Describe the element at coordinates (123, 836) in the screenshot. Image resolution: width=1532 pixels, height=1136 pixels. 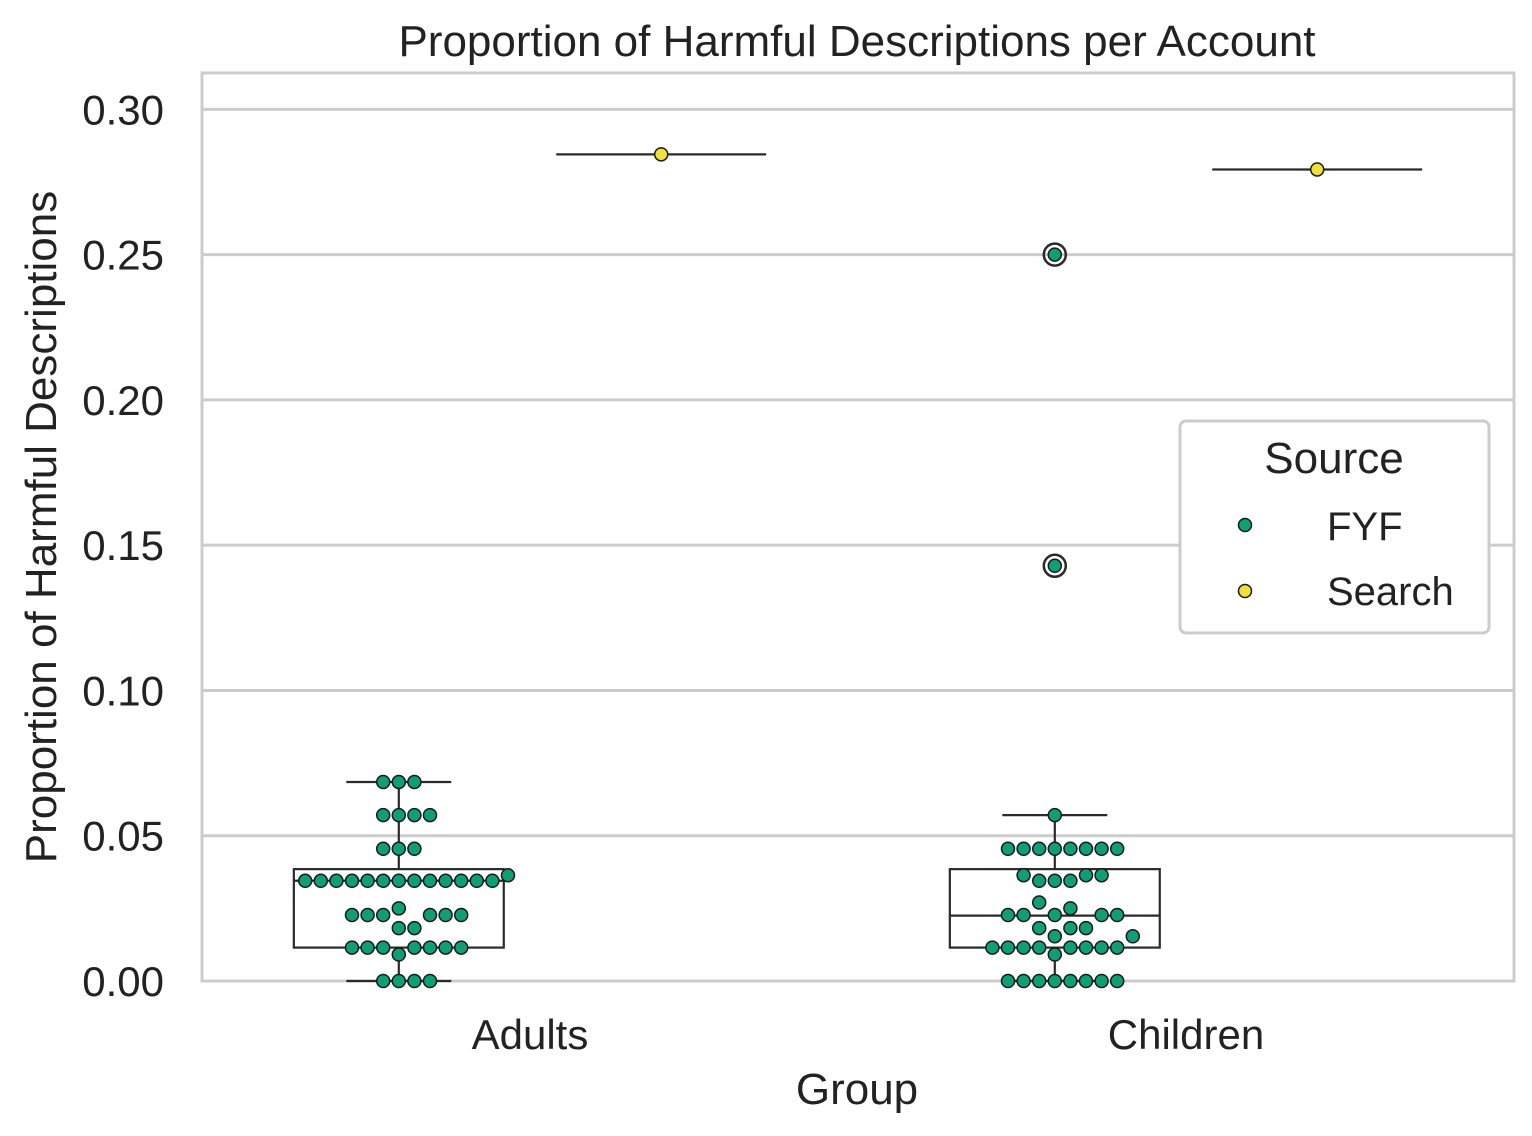
I see `y-tick-label: 0.05` at that location.